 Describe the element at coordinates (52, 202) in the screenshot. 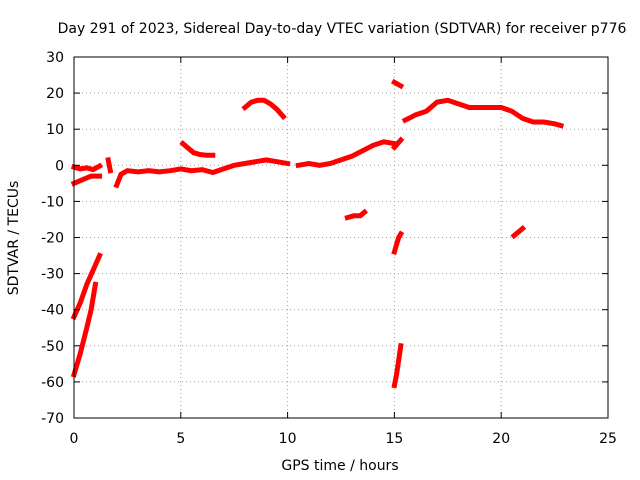

I see `y-tick-label: -10` at that location.